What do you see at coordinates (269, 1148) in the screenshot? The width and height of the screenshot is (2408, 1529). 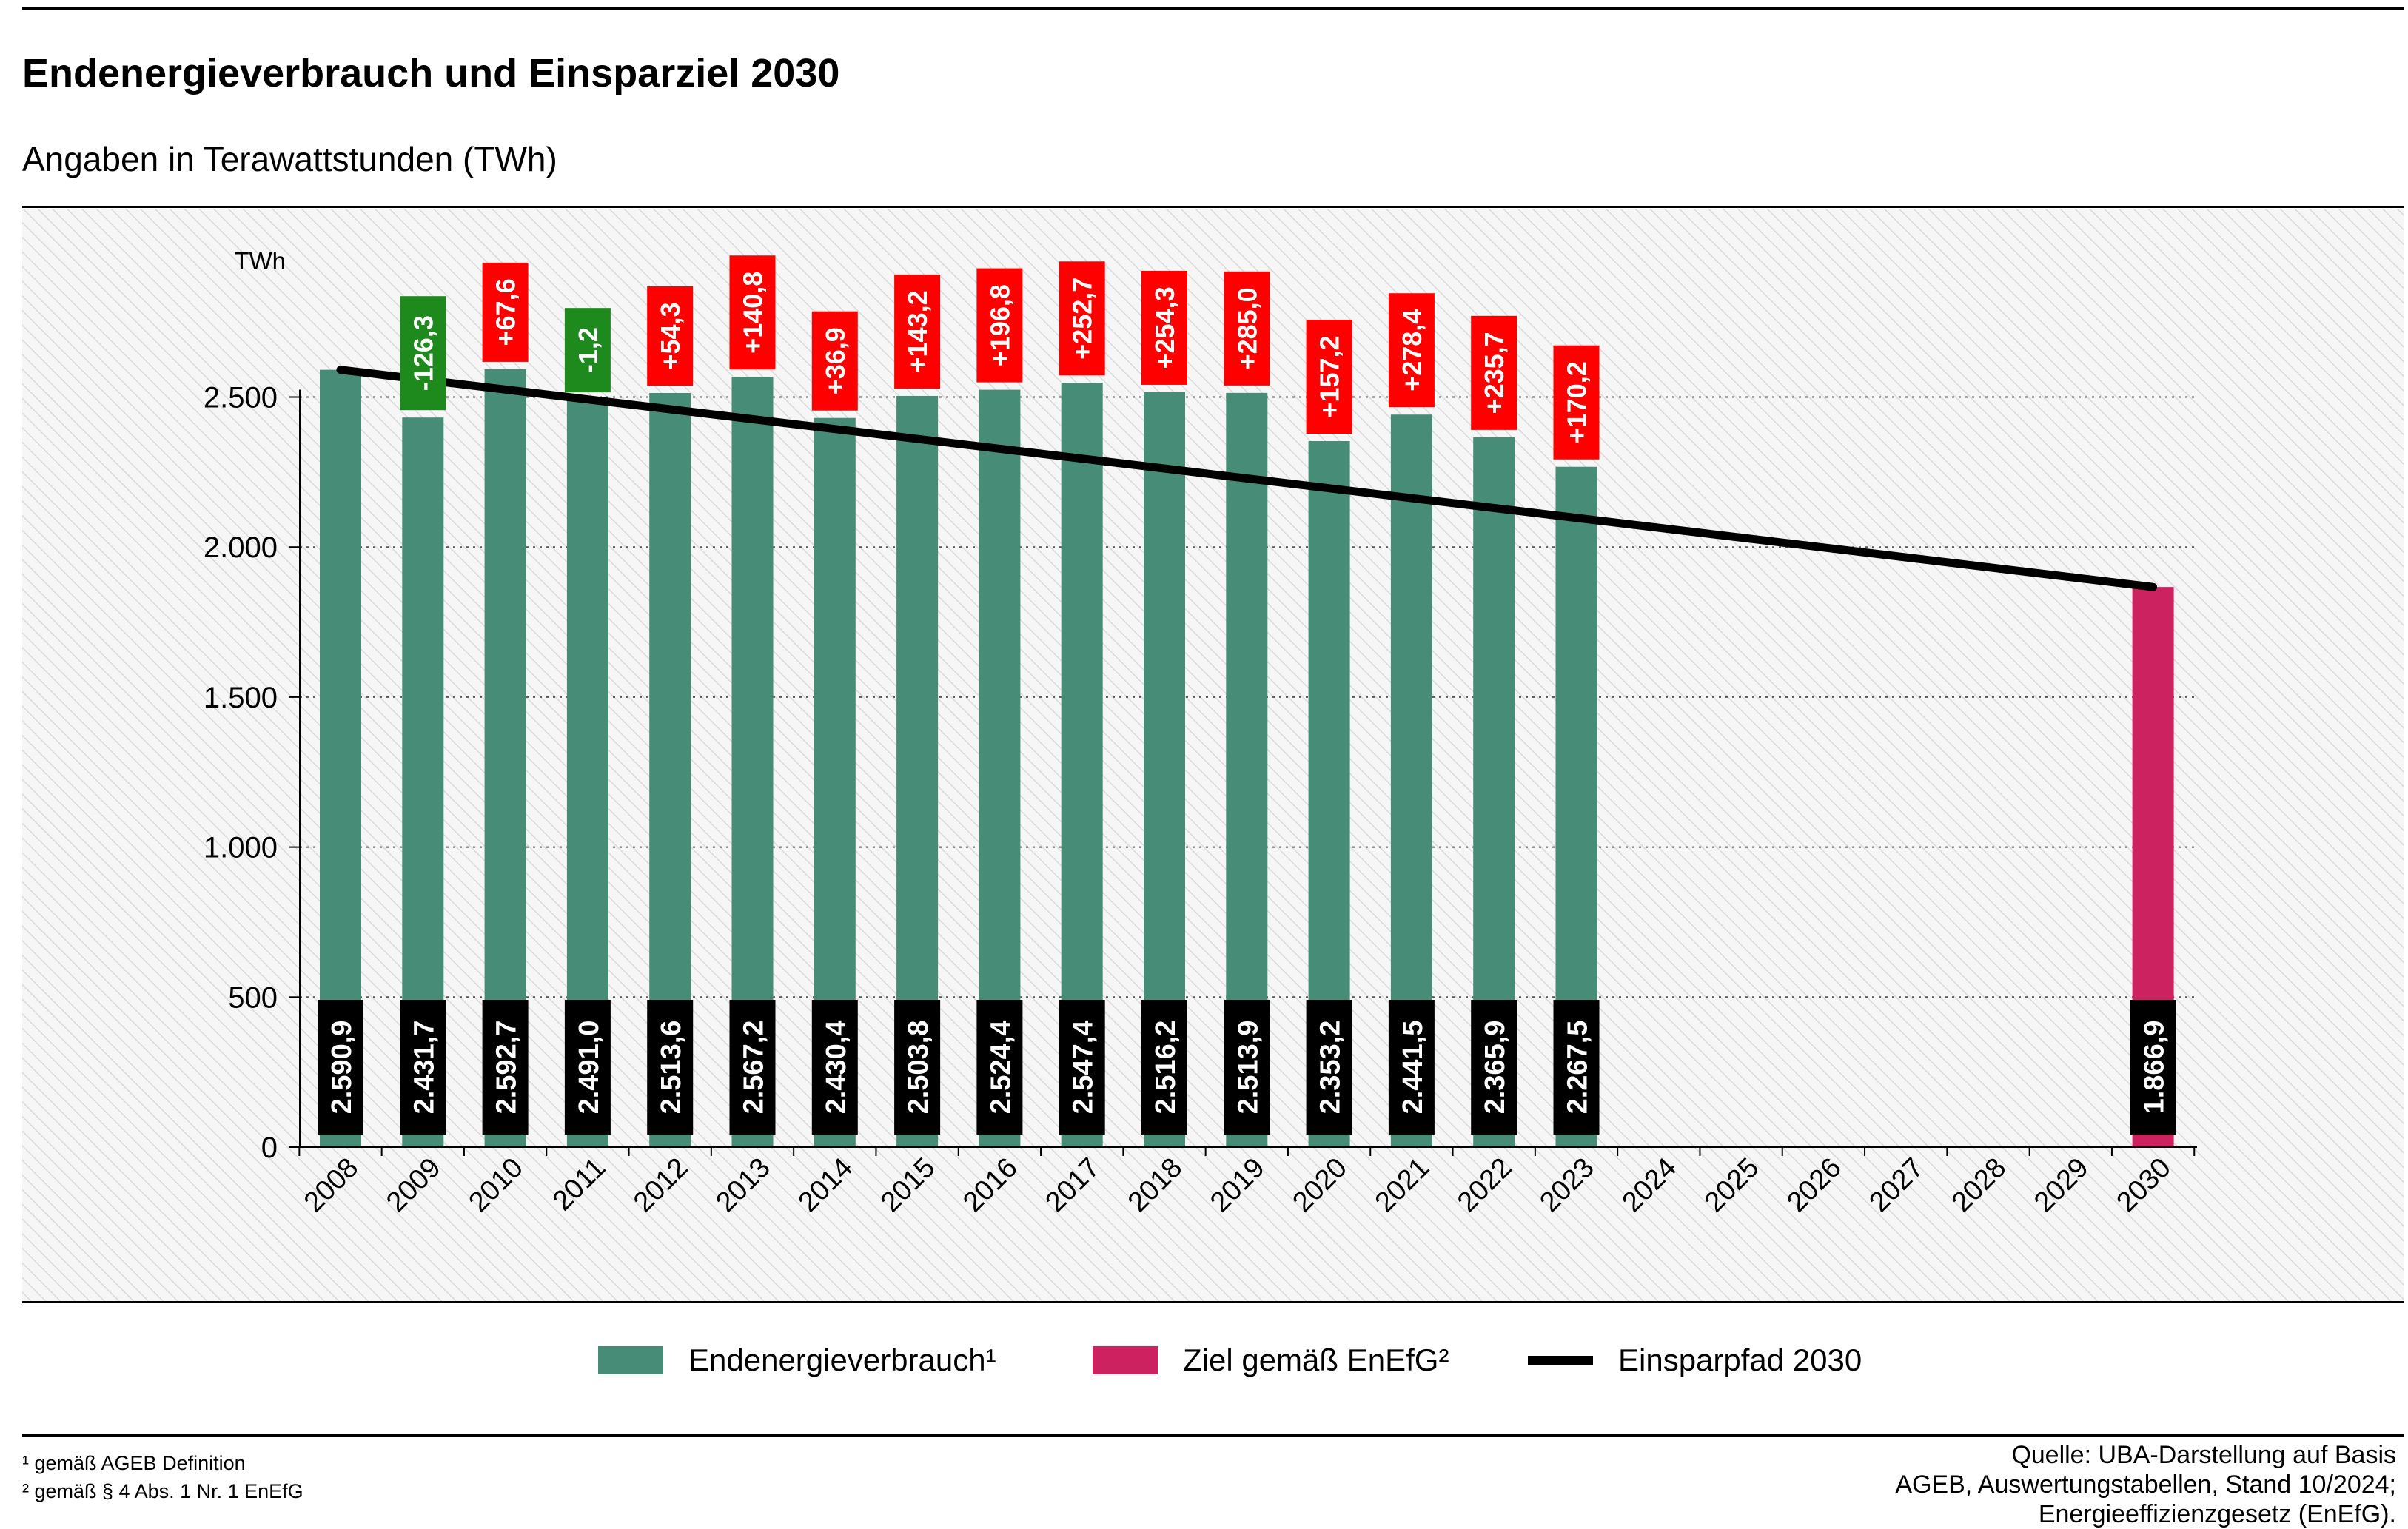 I see `y-tick-label: 0` at bounding box center [269, 1148].